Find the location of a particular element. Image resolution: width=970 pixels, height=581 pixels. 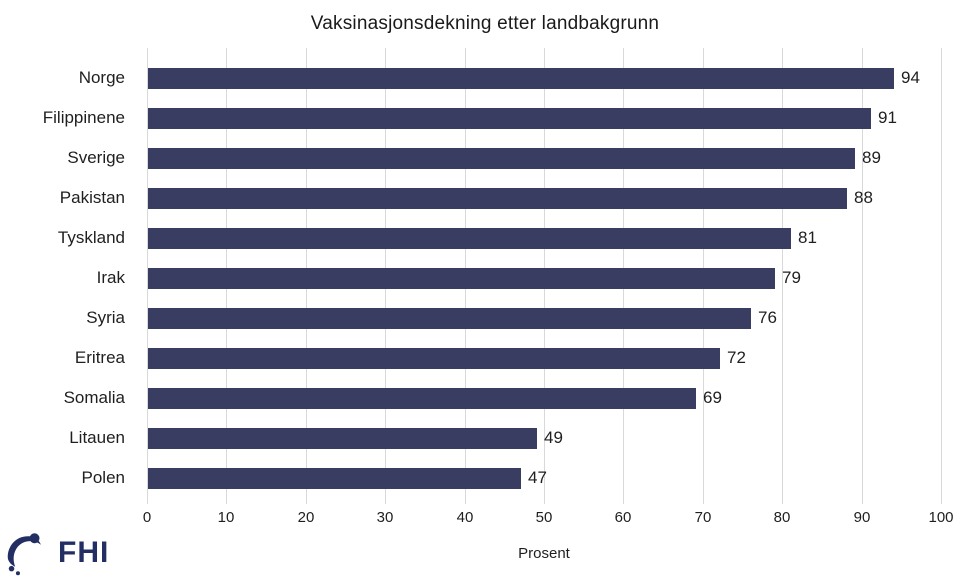

x-axis-title: Prosent is located at coordinates (544, 553).